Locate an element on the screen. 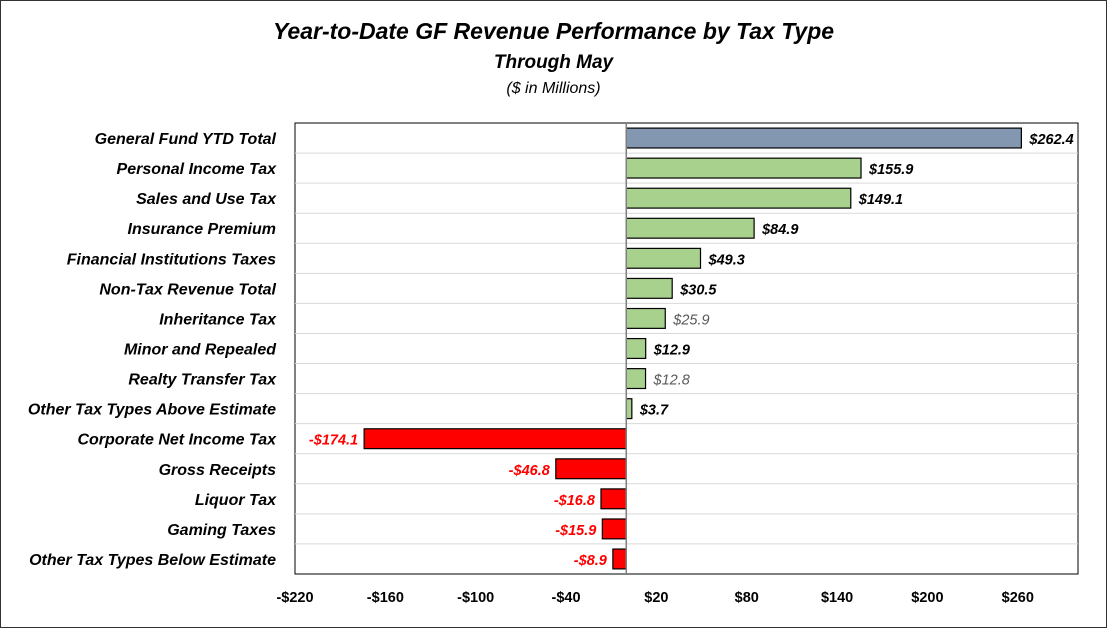  x-tick-label: $20 is located at coordinates (656, 598).